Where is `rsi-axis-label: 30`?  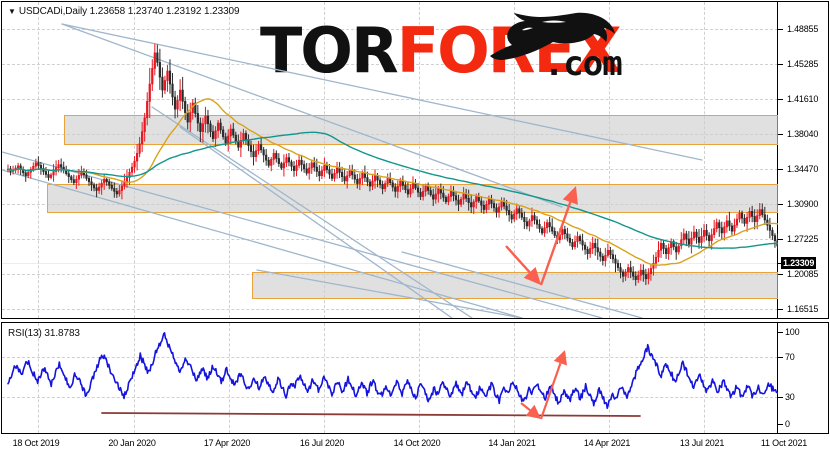
rsi-axis-label: 30 is located at coordinates (790, 397).